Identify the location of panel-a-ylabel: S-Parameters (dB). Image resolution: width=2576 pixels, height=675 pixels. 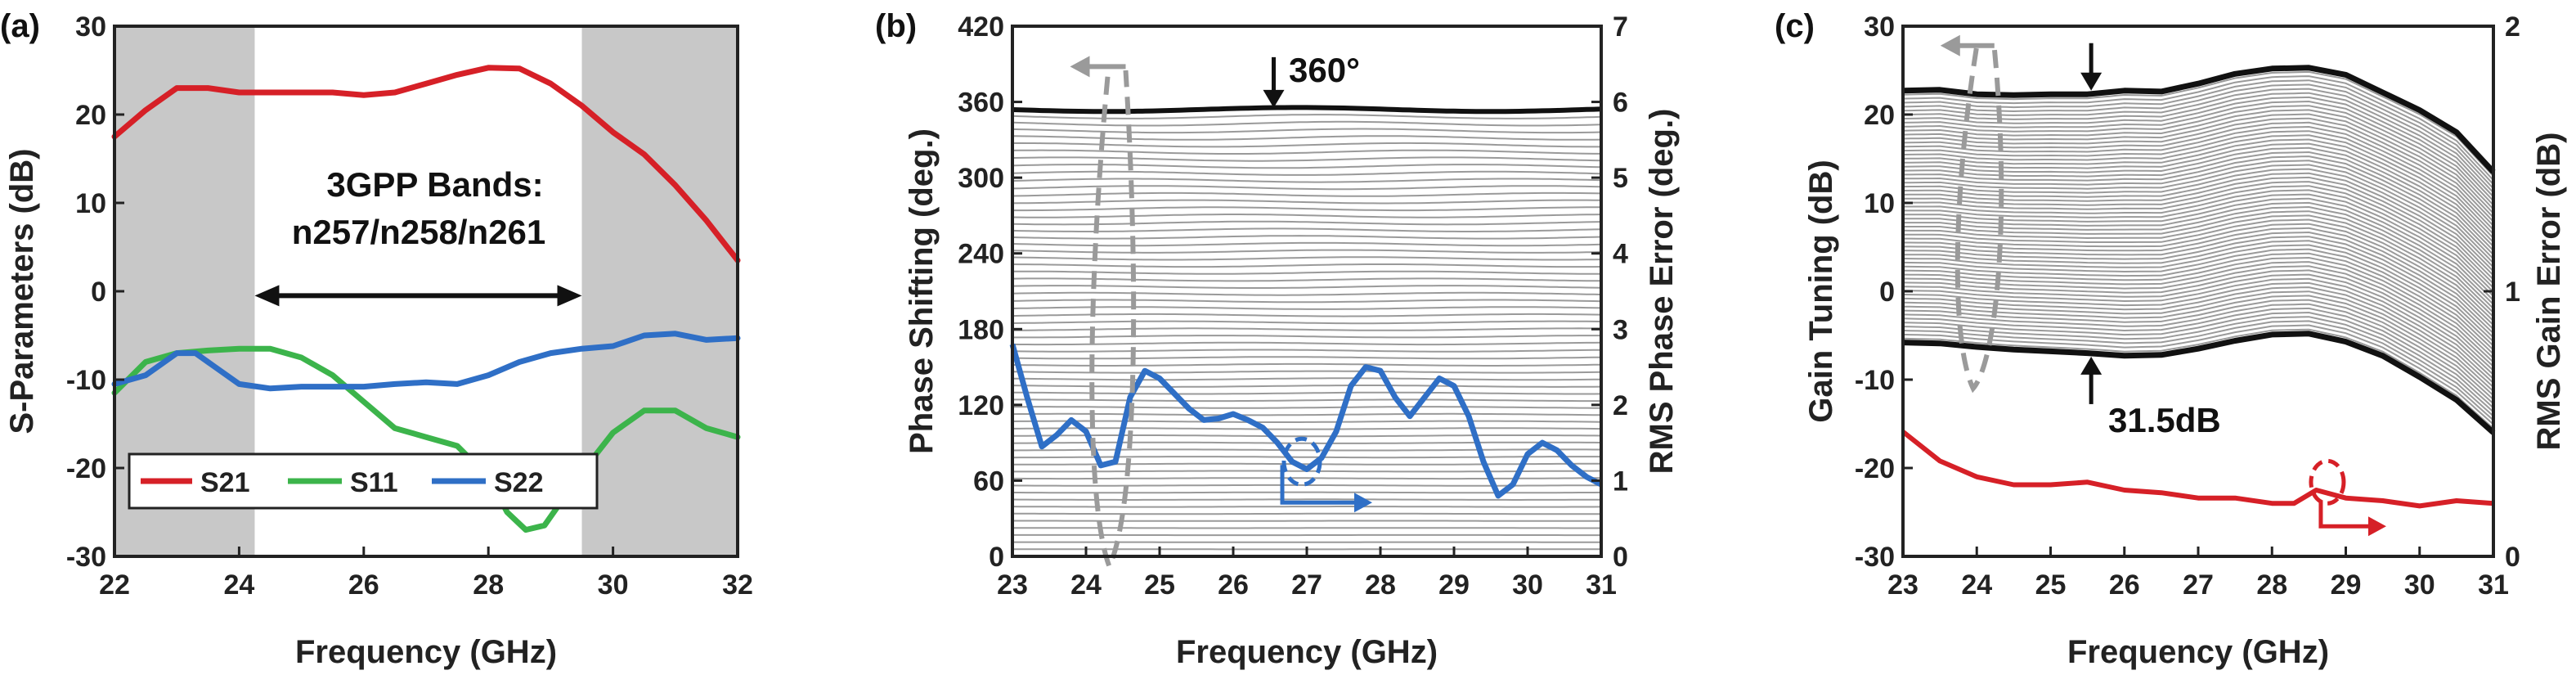
(22, 291).